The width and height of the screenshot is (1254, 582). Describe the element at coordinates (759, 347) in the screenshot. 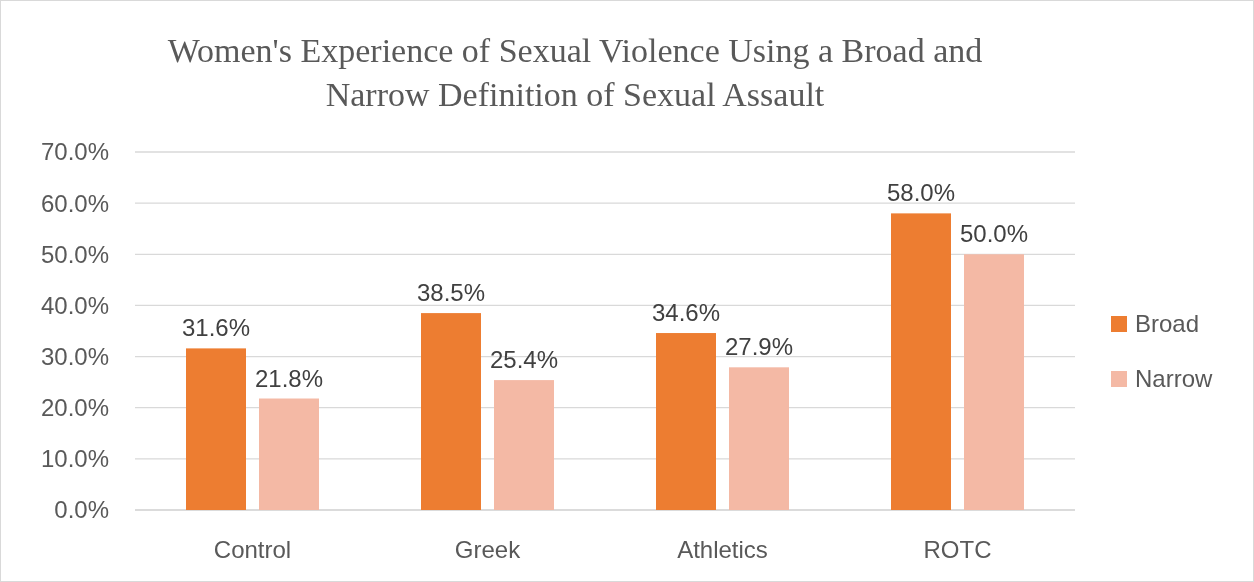

I see `data-label: 27.9%` at that location.